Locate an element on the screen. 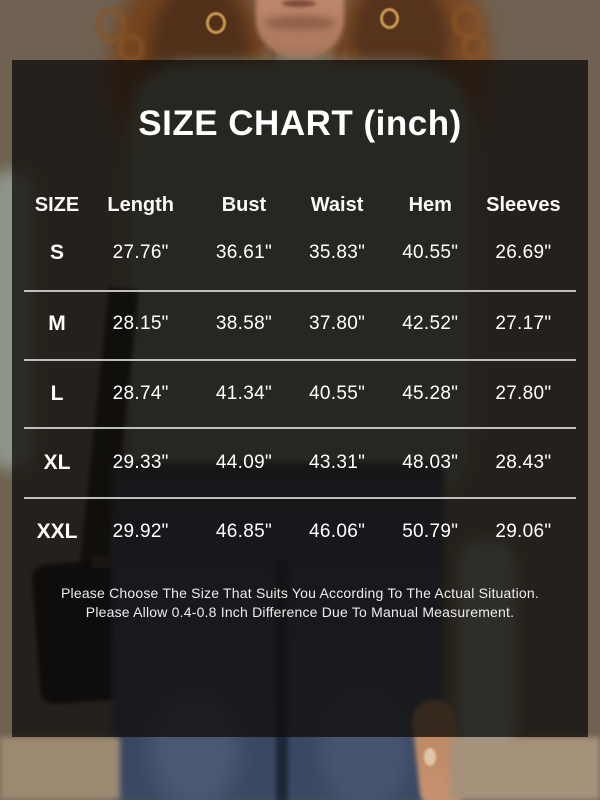 Image resolution: width=600 pixels, height=800 pixels. column-header-waist: Waist is located at coordinates (337, 204).